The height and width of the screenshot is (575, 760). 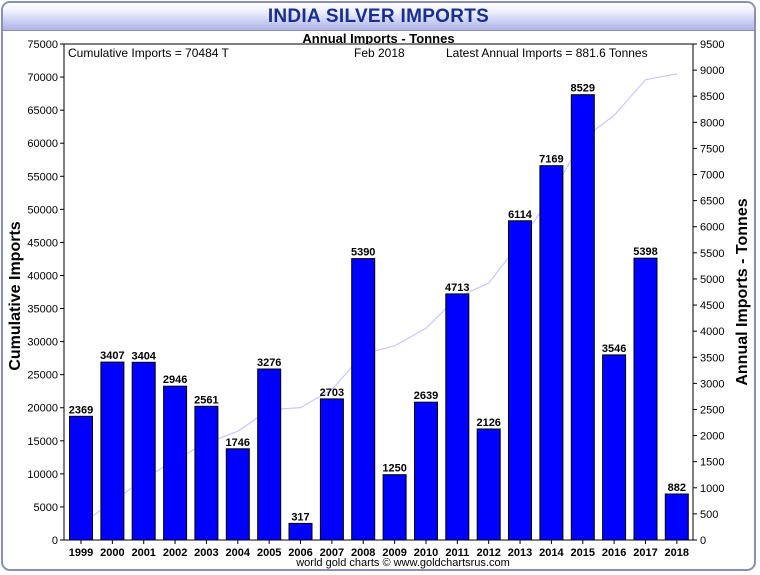 I want to click on y-right-tick-label: 4000, so click(x=712, y=332).